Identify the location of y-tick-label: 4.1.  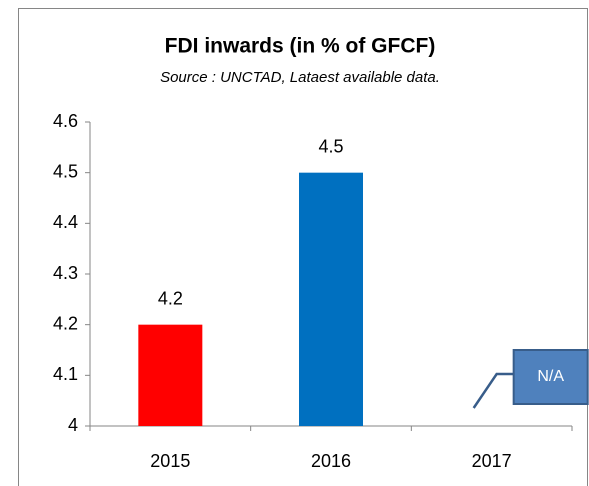
(65, 374).